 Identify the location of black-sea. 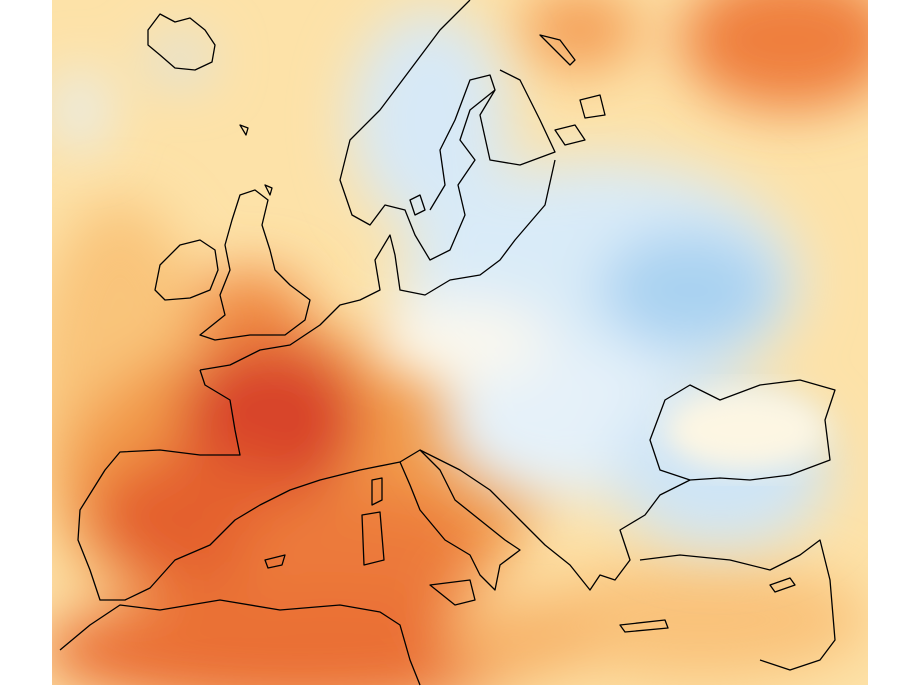
(742, 430).